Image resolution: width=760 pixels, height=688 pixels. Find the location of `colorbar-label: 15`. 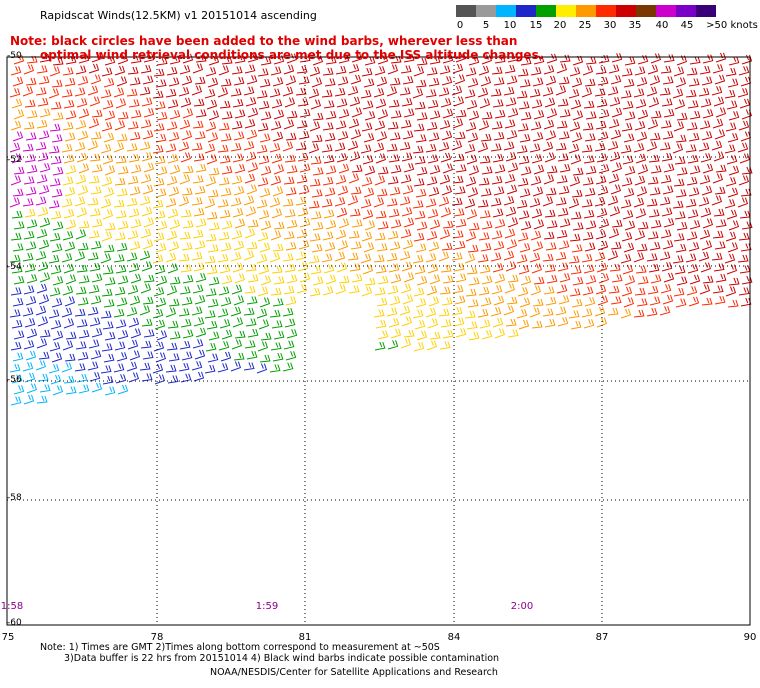

colorbar-label: 15 is located at coordinates (536, 25).